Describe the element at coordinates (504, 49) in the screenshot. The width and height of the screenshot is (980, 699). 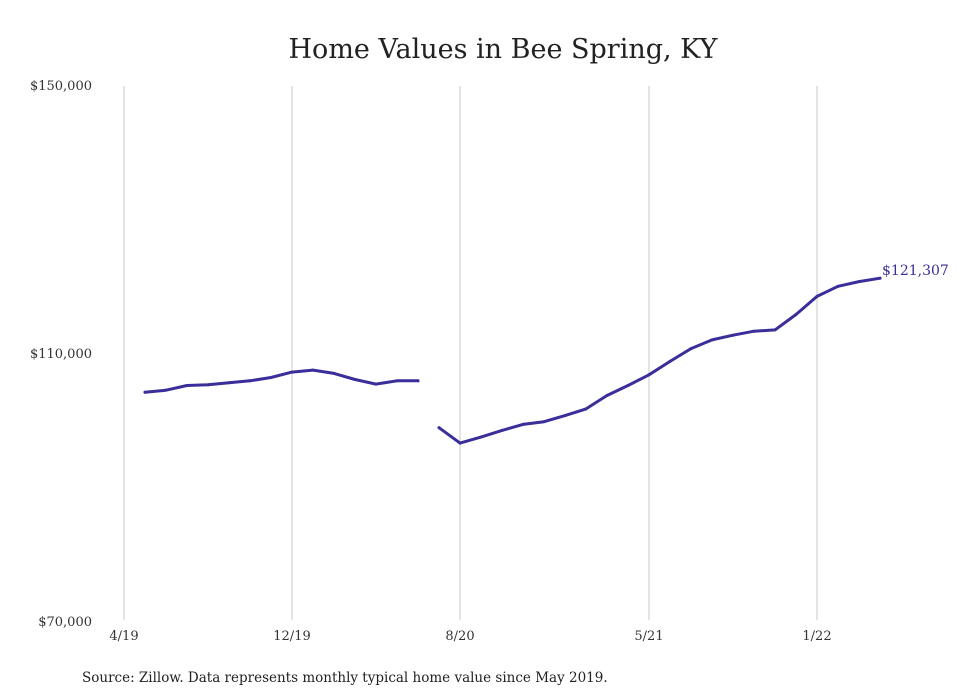
I see `chart-title: Home Values in Bee Spring, KY` at that location.